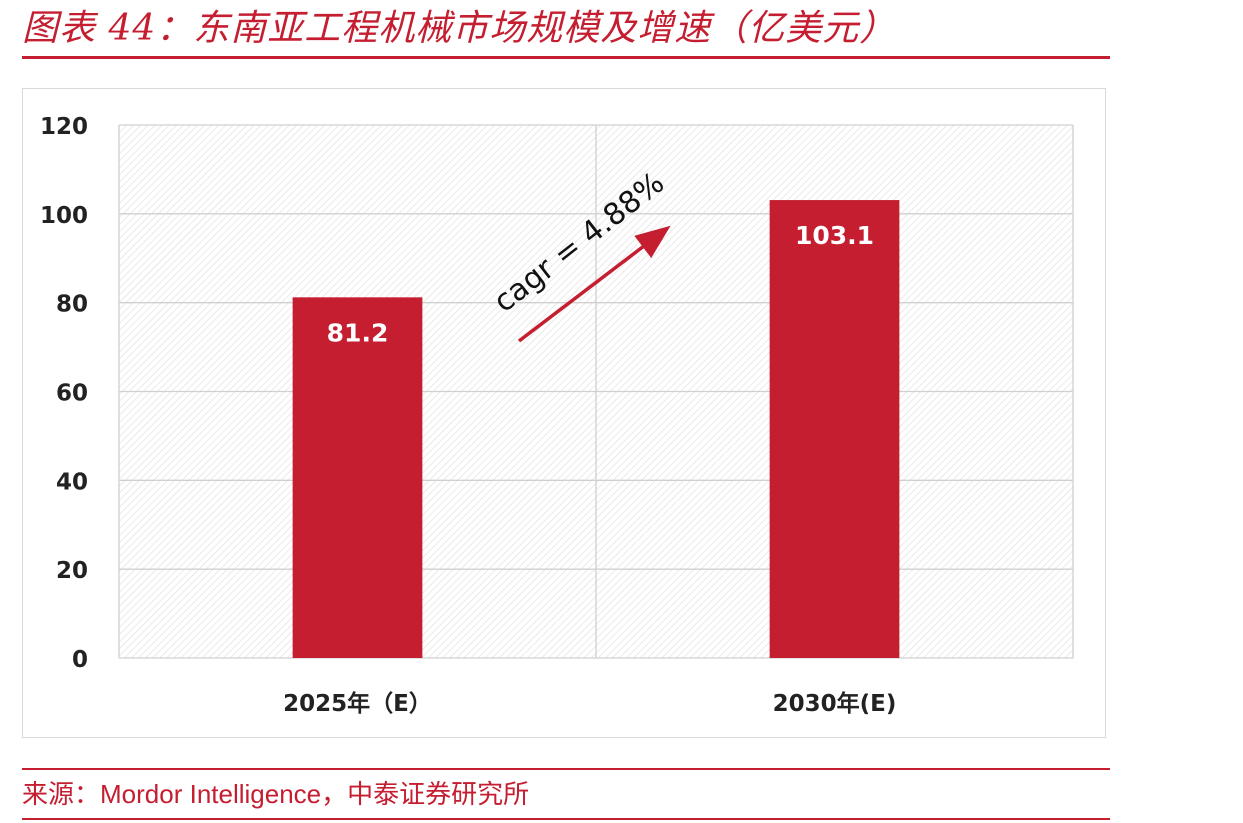 The image size is (1243, 823). What do you see at coordinates (566, 819) in the screenshot?
I see `bottom-rule` at bounding box center [566, 819].